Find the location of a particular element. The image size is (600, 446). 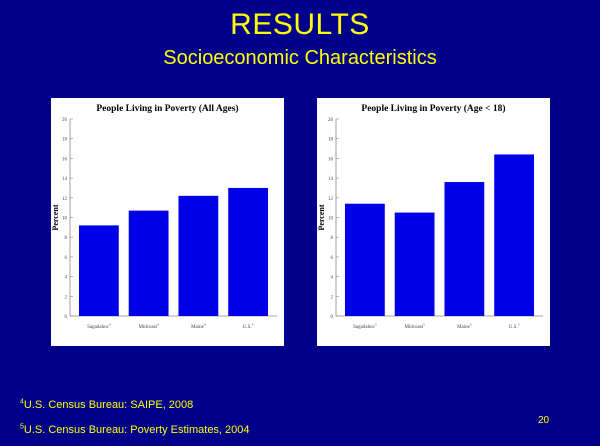

x-tick-label: Maine4 is located at coordinates (198, 327).